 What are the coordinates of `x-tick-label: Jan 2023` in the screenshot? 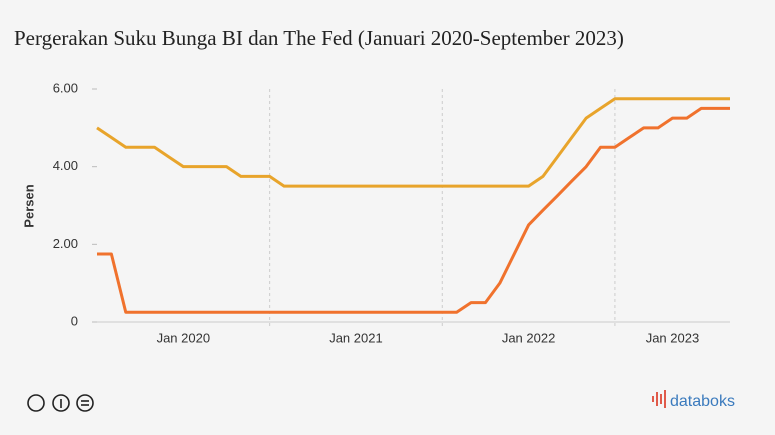 It's located at (673, 337).